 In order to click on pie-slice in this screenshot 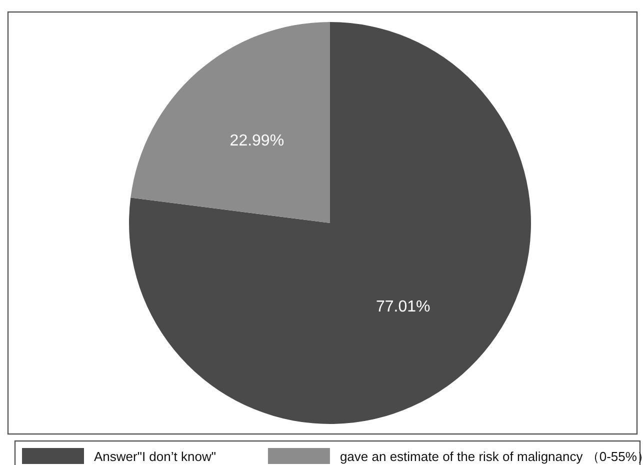, I will do `click(230, 122)`.